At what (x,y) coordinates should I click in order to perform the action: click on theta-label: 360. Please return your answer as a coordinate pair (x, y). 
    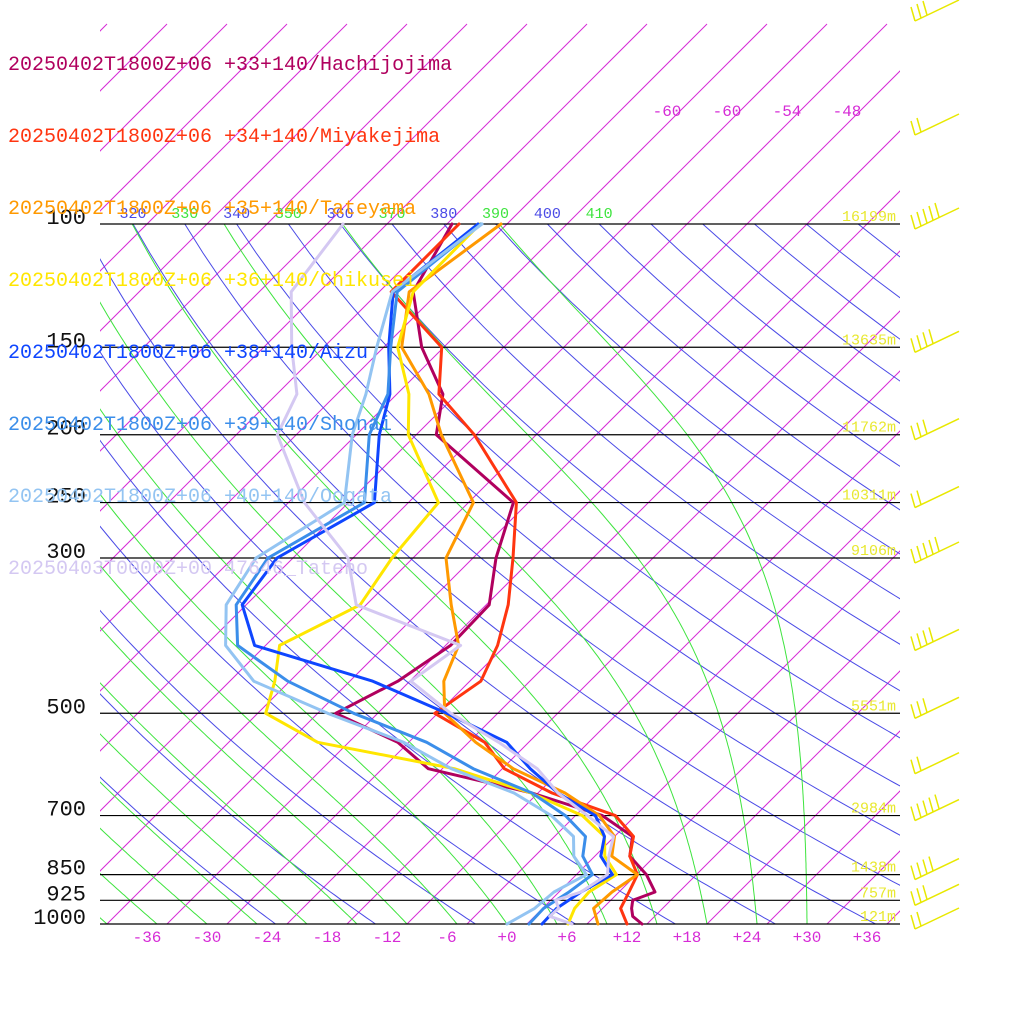
    Looking at the image, I should click on (340, 214).